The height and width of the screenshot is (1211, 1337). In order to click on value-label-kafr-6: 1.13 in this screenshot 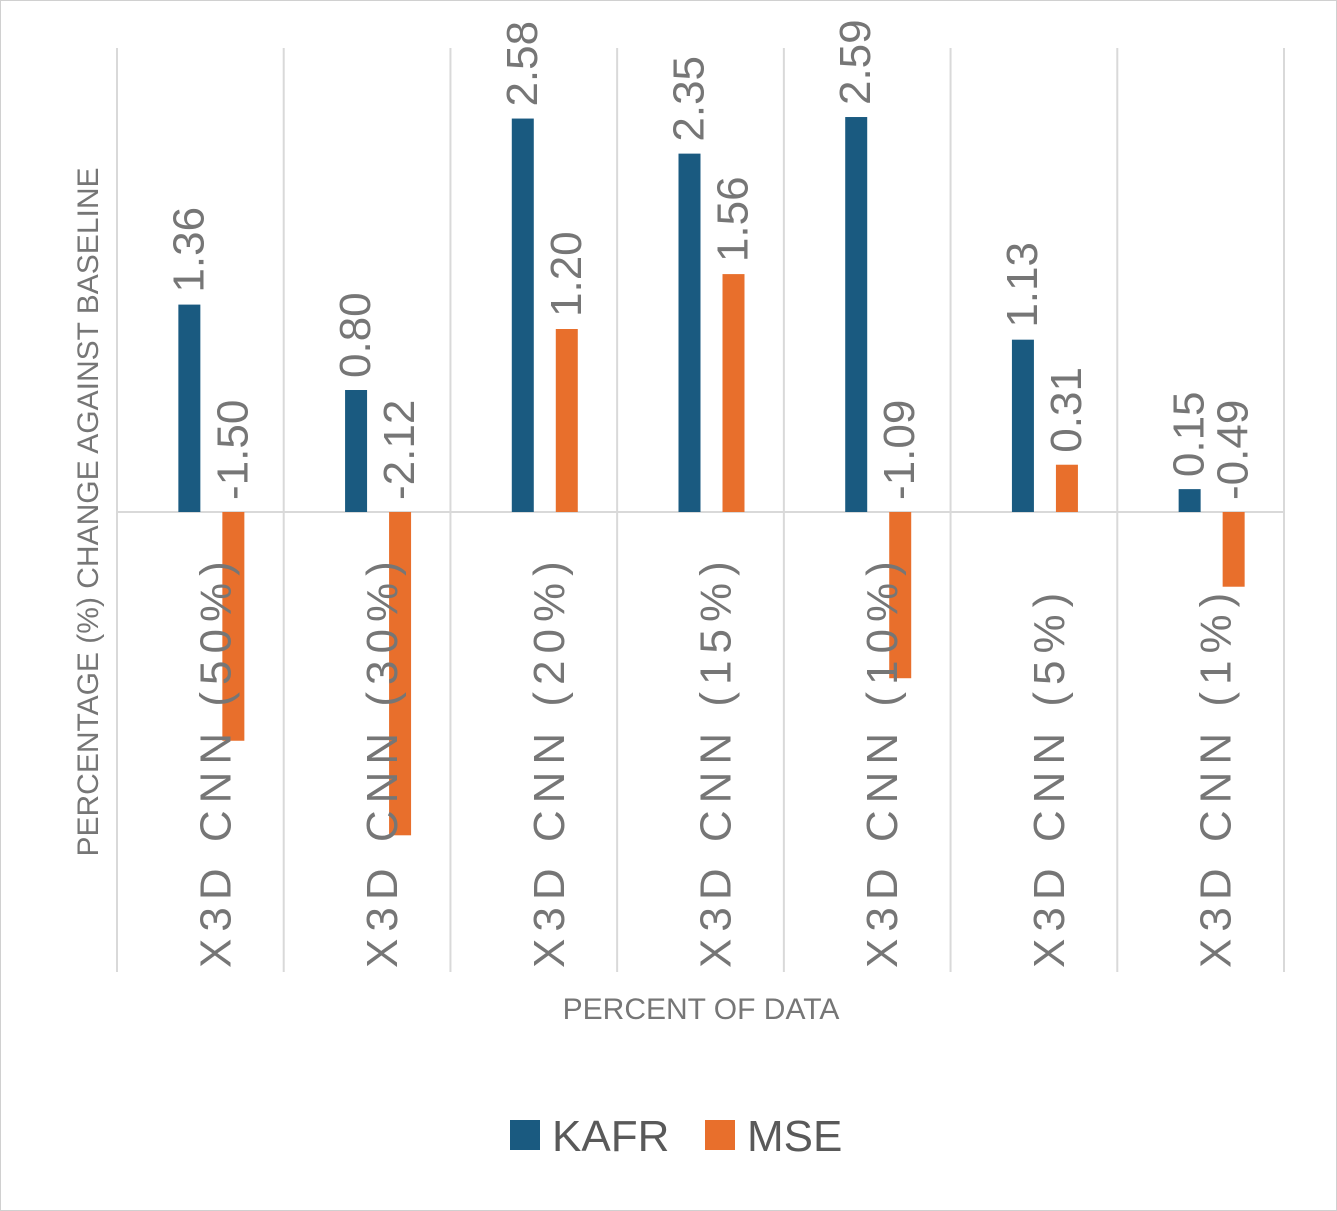, I will do `click(1022, 285)`.